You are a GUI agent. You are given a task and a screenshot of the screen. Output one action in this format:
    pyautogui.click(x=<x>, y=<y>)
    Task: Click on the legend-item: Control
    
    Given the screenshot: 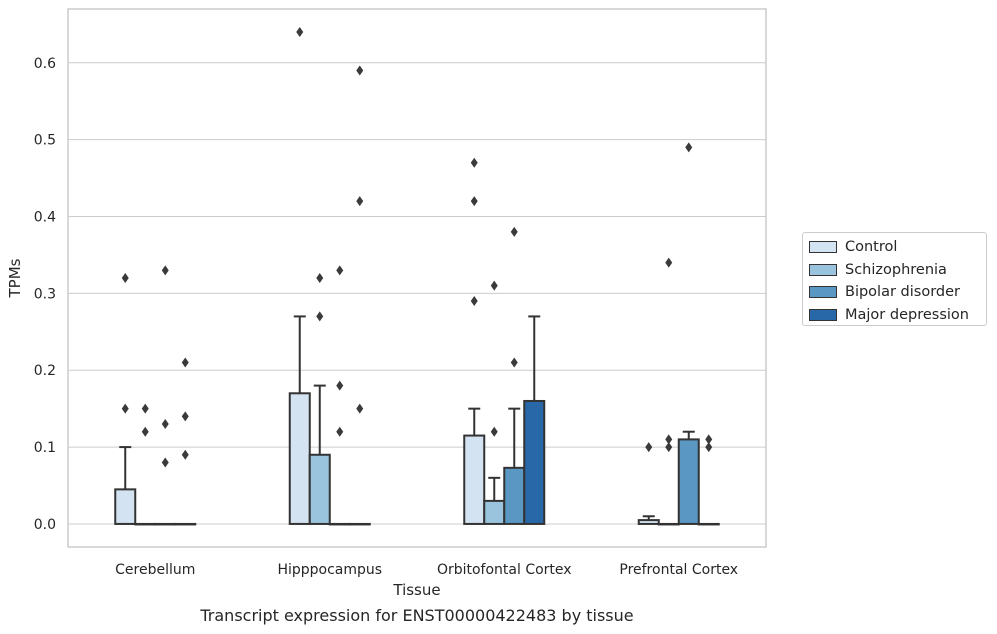 What is the action you would take?
    pyautogui.click(x=894, y=247)
    